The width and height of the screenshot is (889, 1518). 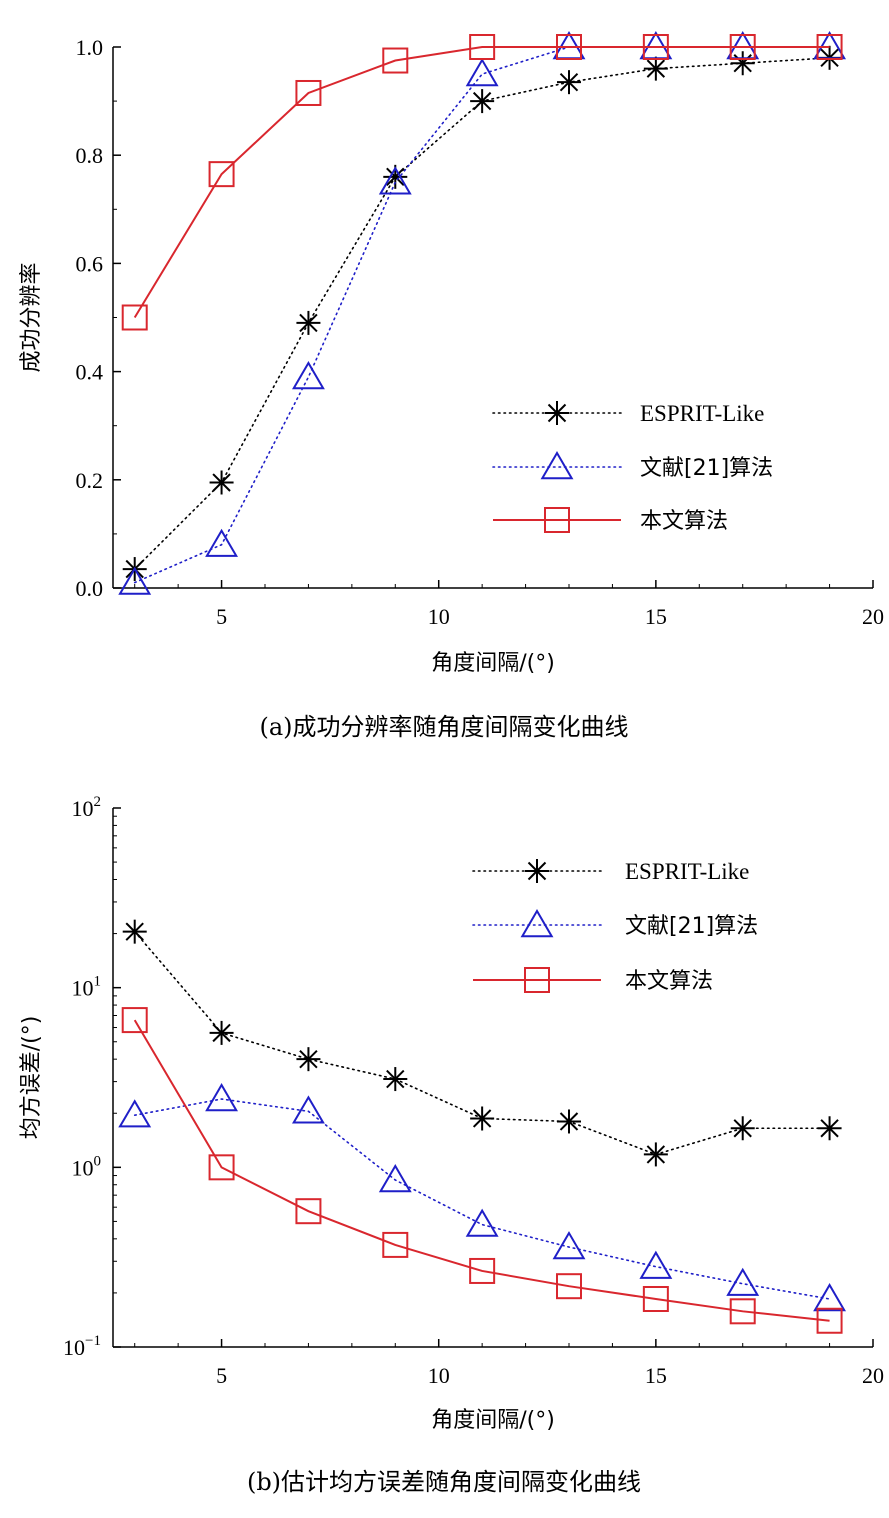 What do you see at coordinates (537, 980) in the screenshot?
I see `chart-b-legend-entry-proposed-algorithm-marker` at bounding box center [537, 980].